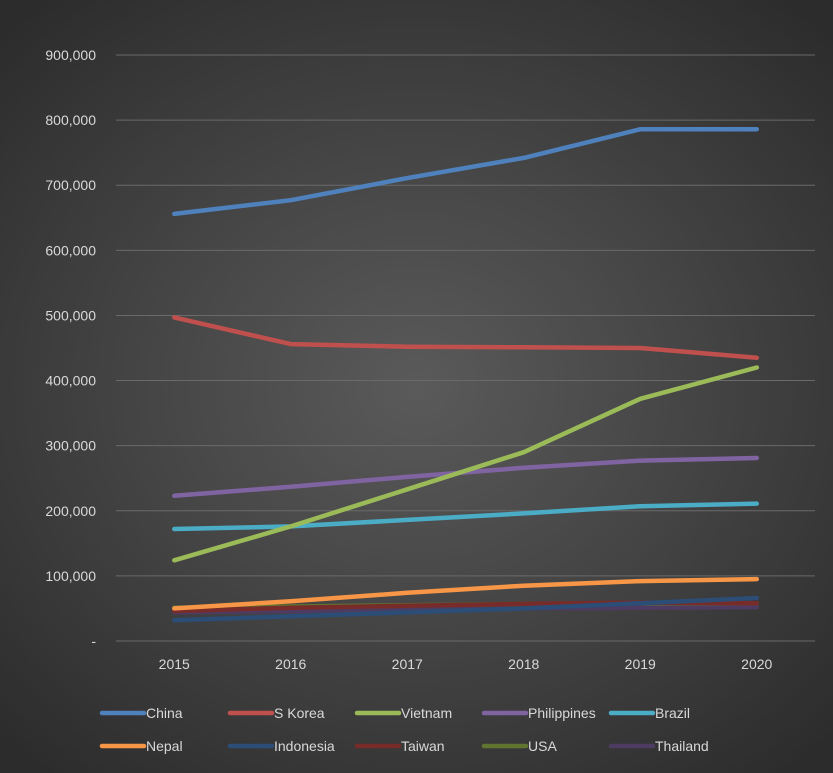  Describe the element at coordinates (562, 713) in the screenshot. I see `legend-label: Philippines` at that location.